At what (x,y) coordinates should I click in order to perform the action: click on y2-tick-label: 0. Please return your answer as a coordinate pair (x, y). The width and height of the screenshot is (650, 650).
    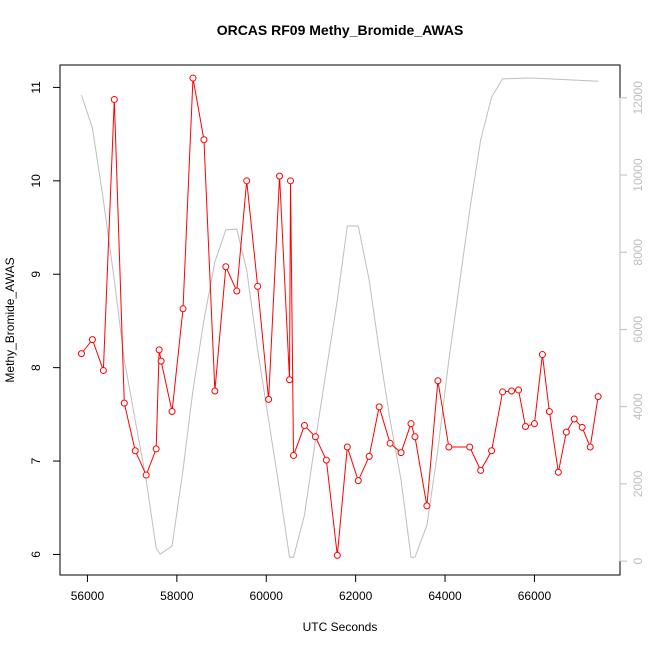
    Looking at the image, I should click on (638, 560).